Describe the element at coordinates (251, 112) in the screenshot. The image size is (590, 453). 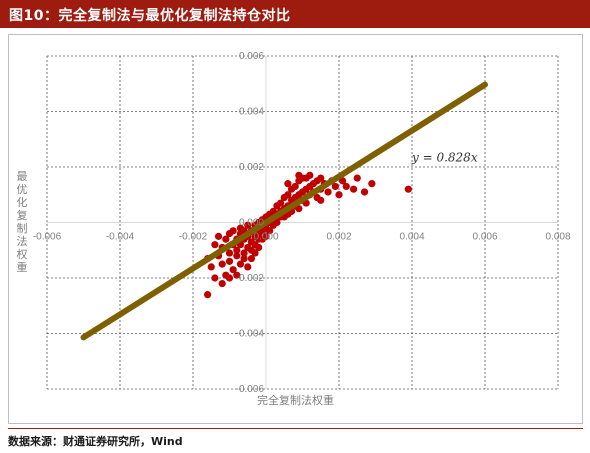
I see `y-tick-label: 0.004` at that location.